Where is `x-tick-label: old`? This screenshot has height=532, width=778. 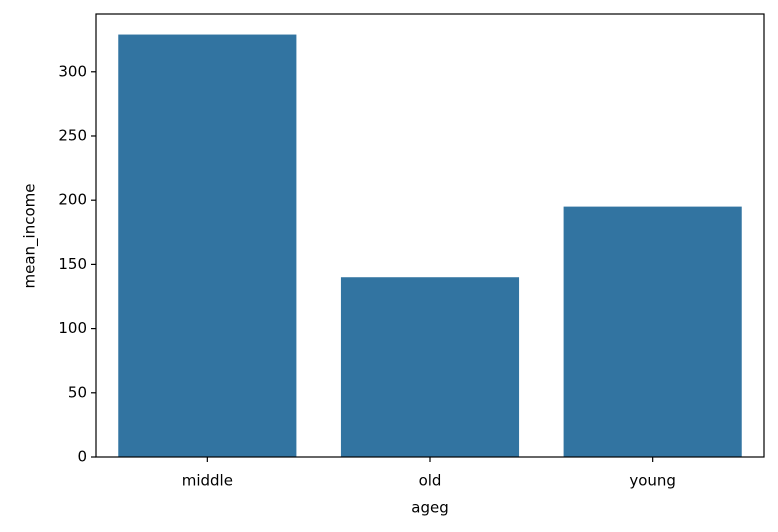
x-tick-label: old is located at coordinates (430, 481).